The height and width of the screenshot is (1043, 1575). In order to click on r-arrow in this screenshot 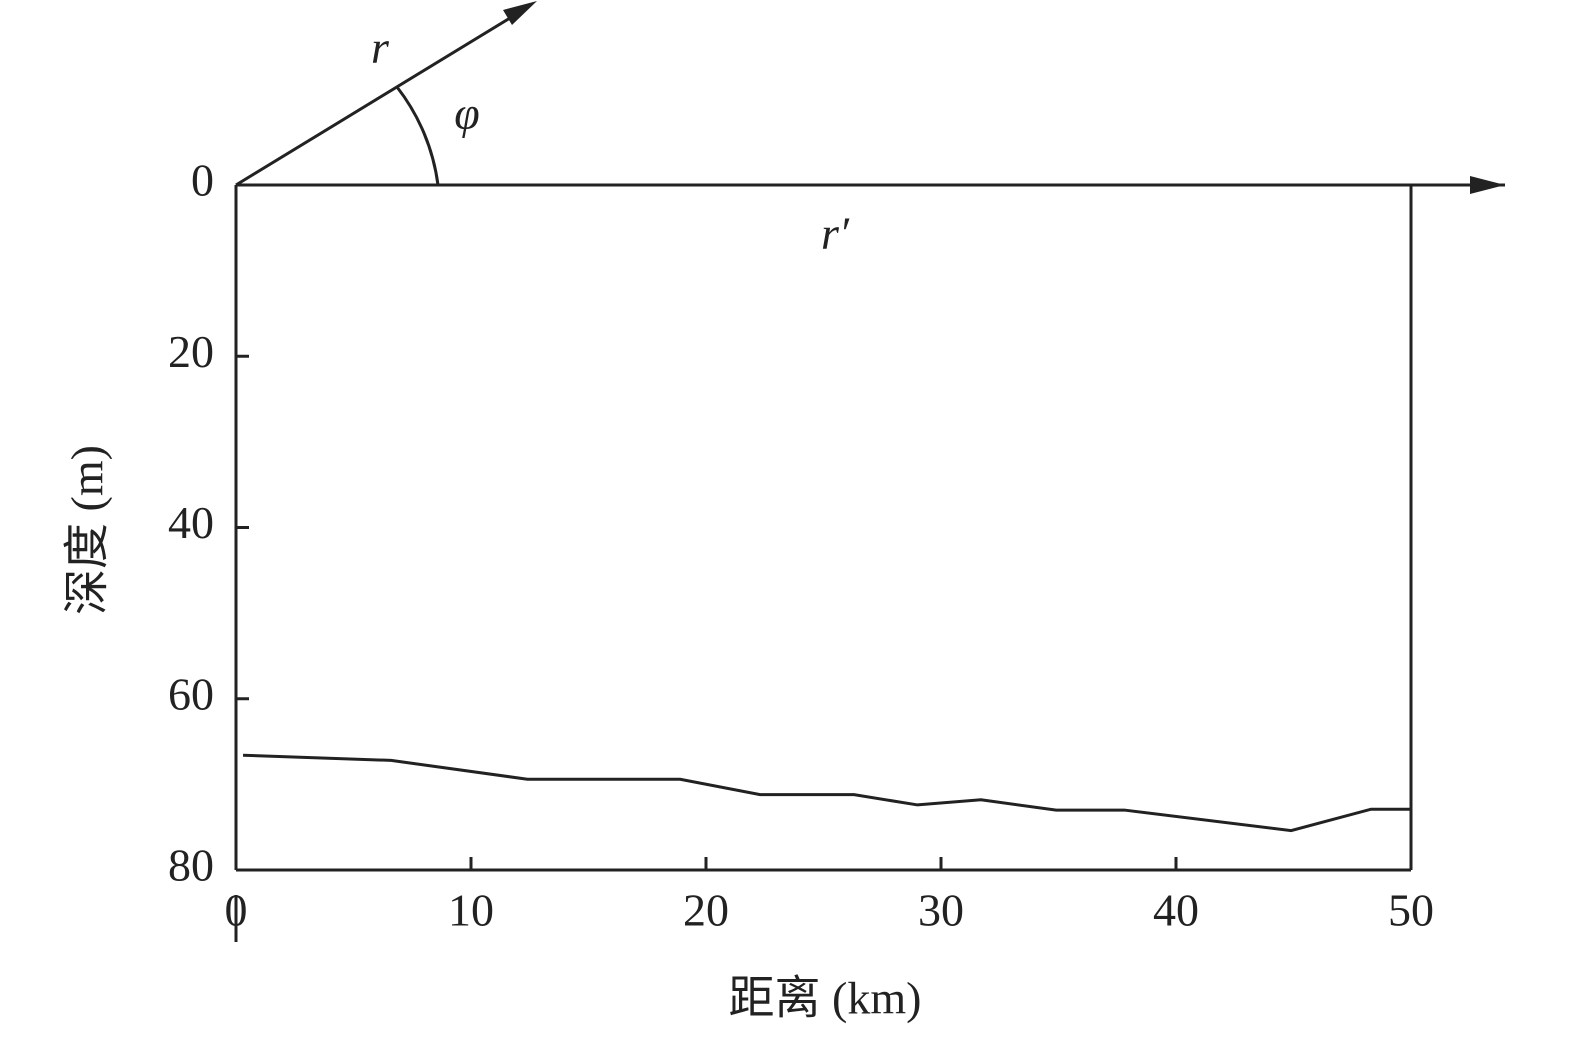, I will do `click(375, 100)`.